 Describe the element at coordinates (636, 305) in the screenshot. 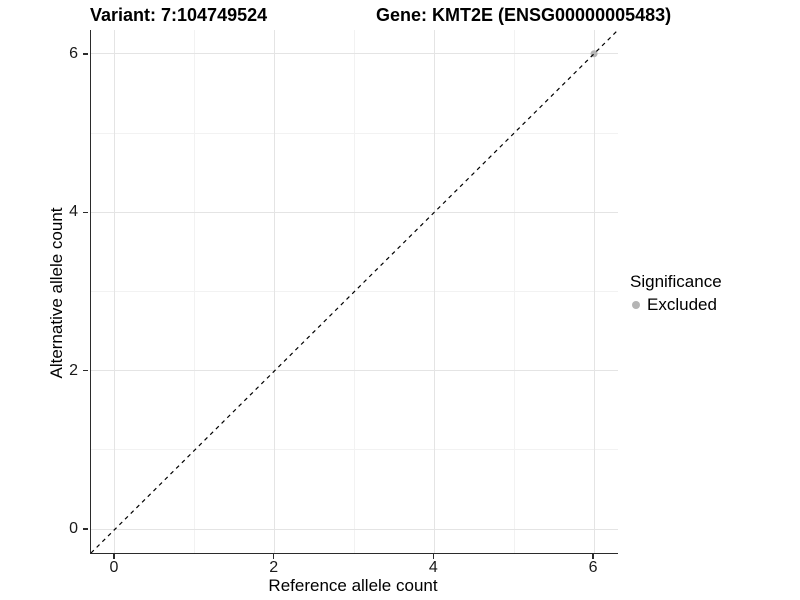

I see `legend-point-icon` at that location.